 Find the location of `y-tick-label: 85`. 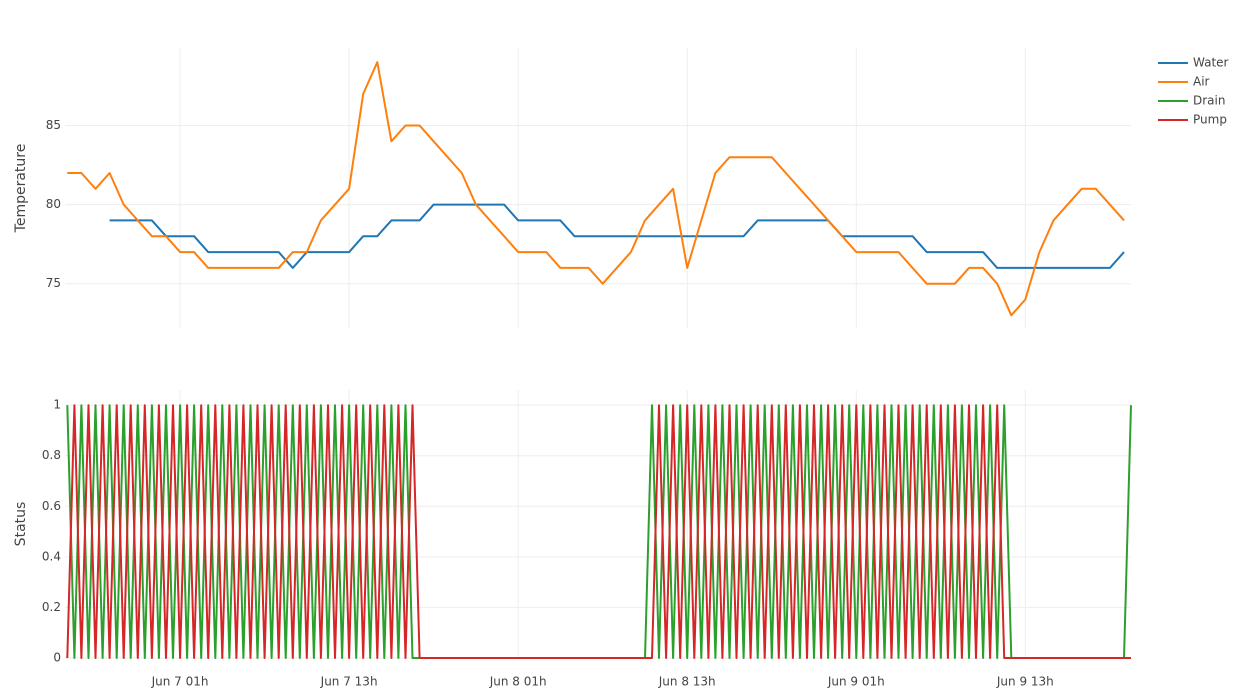

y-tick-label: 85 is located at coordinates (53, 125).